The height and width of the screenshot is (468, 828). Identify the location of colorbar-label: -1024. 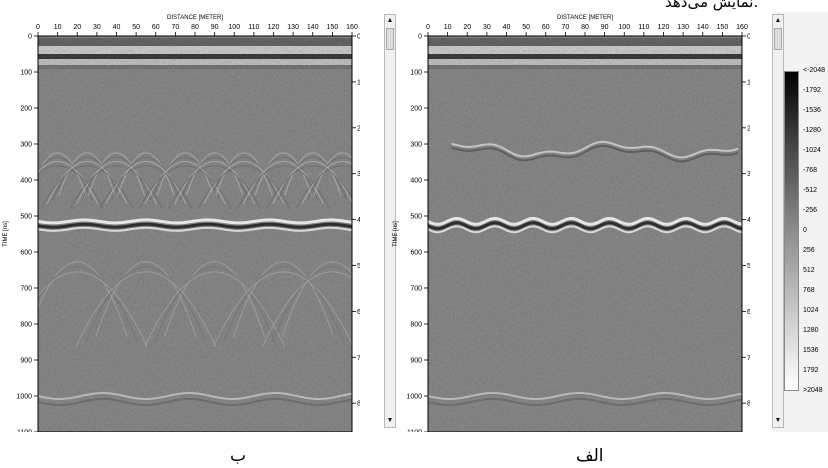
(812, 150).